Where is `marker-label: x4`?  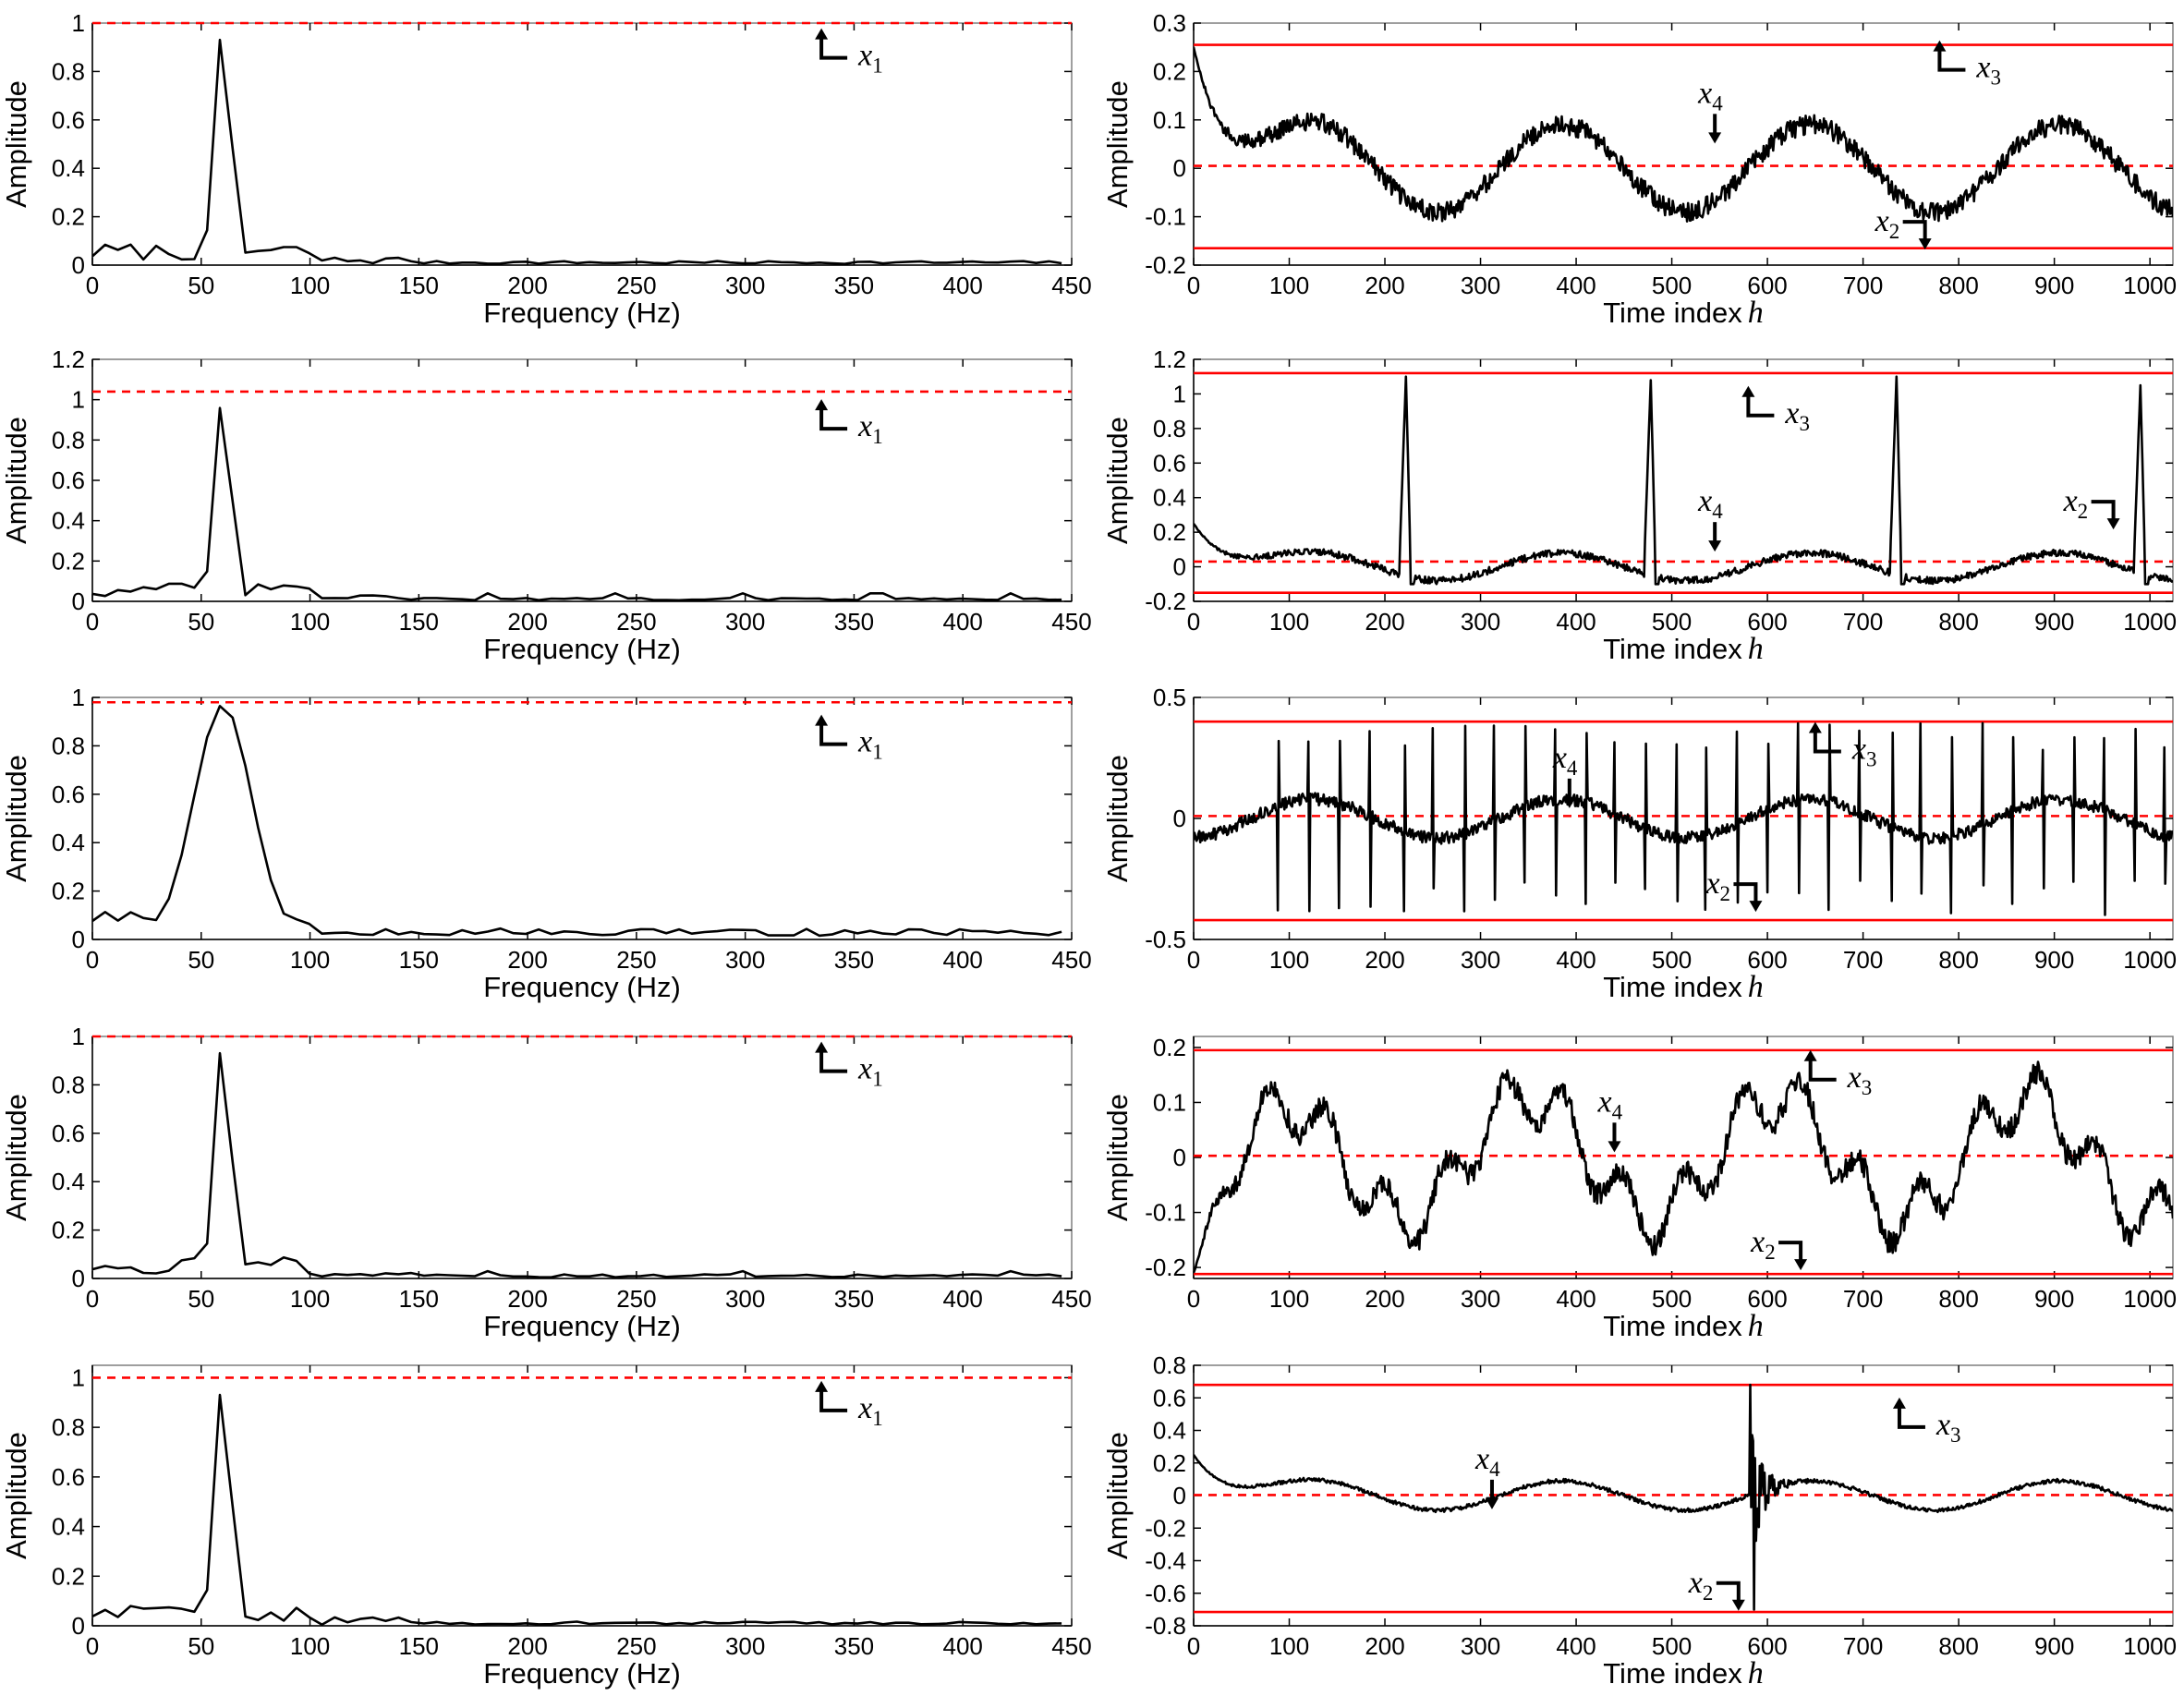
marker-label: x4 is located at coordinates (1710, 95).